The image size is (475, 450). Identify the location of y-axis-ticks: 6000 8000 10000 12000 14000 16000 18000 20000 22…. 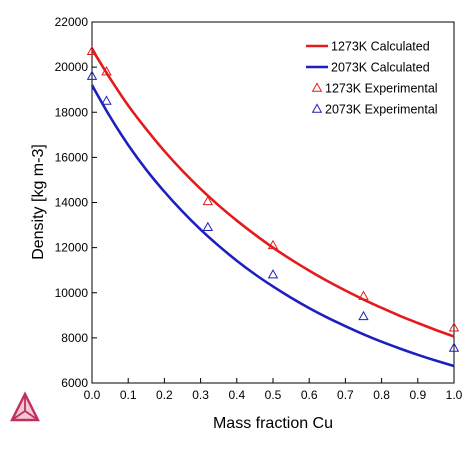
(76, 202).